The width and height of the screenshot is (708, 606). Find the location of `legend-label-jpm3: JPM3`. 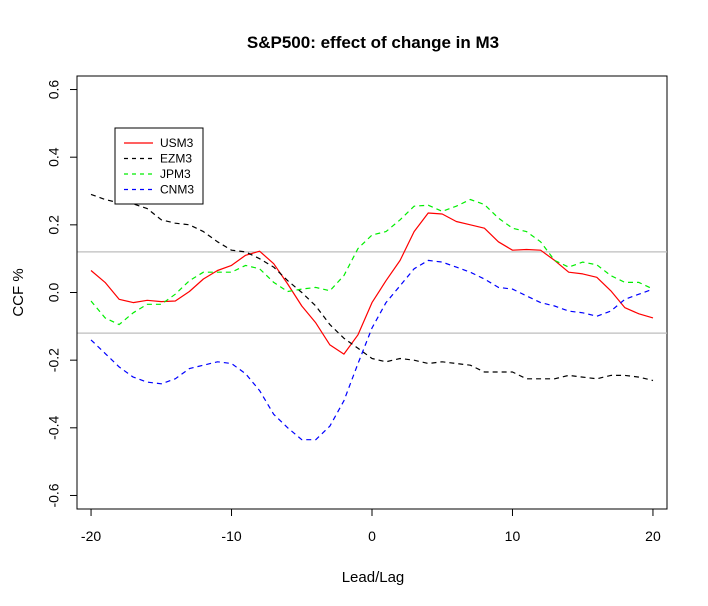

legend-label-jpm3: JPM3 is located at coordinates (175, 174).